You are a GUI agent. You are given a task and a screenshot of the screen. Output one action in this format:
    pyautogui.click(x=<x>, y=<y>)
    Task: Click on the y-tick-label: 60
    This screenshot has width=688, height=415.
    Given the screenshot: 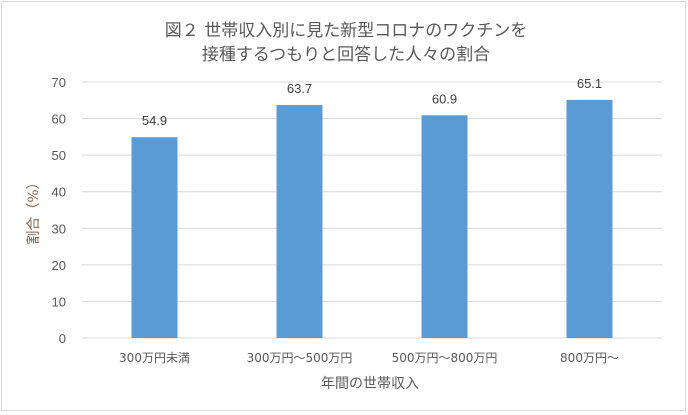 What is the action you would take?
    pyautogui.click(x=59, y=119)
    